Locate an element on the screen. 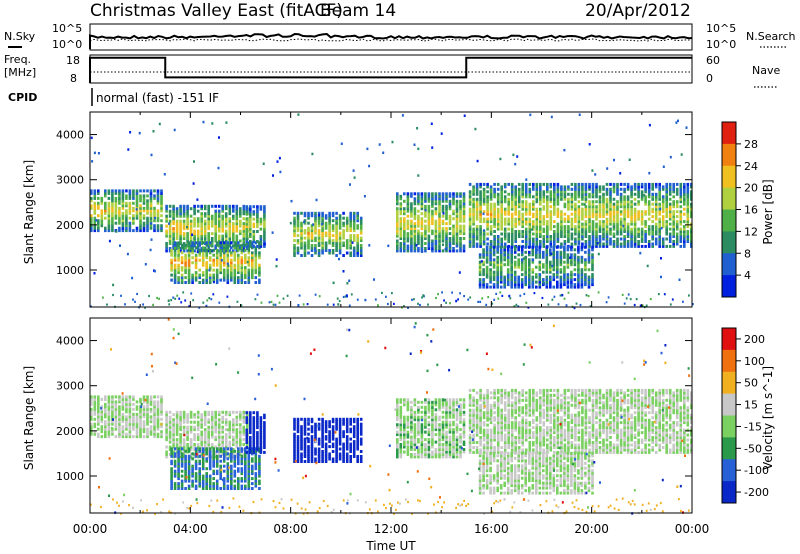  noise-right-tick-bottom: 10^0 is located at coordinates (721, 44).